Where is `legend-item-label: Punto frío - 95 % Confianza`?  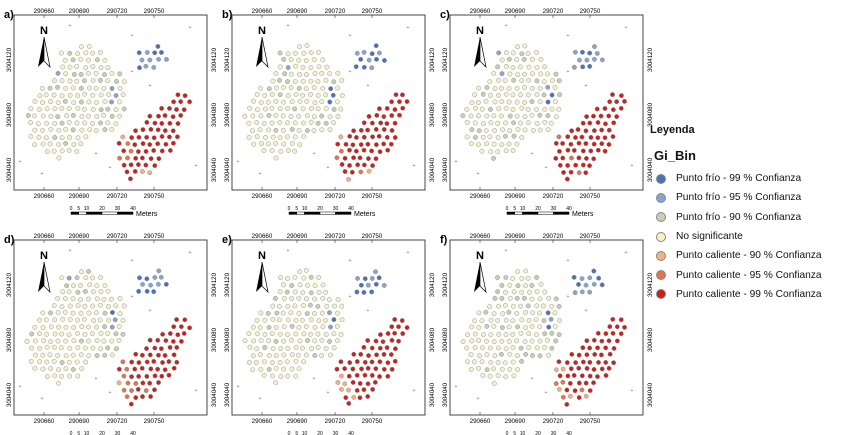
legend-item-label: Punto frío - 95 % Confianza is located at coordinates (739, 198).